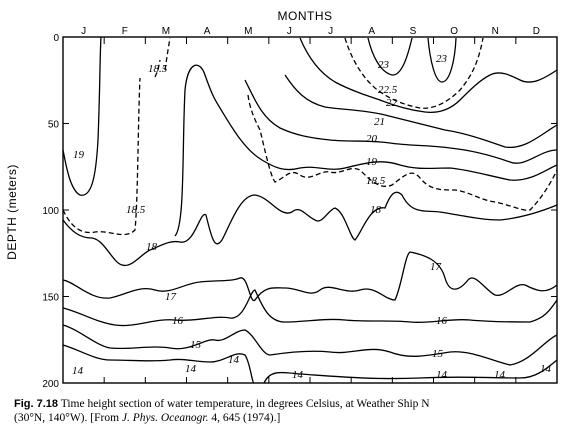 The image size is (572, 441). What do you see at coordinates (68, 418) in the screenshot?
I see `caption-text-2: (30°N, 140°W). [From` at bounding box center [68, 418].